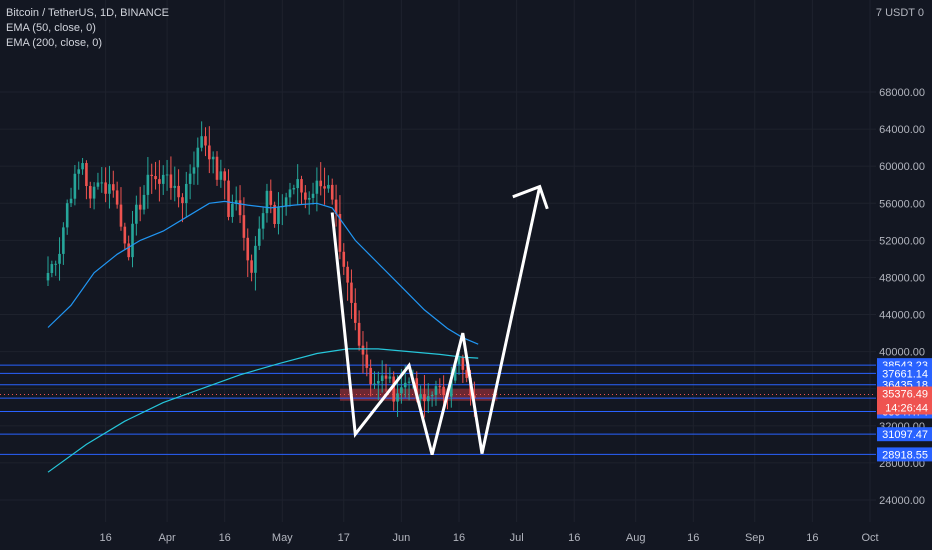 This screenshot has width=932, height=550. I want to click on y-tick-label: 68000.00, so click(902, 93).